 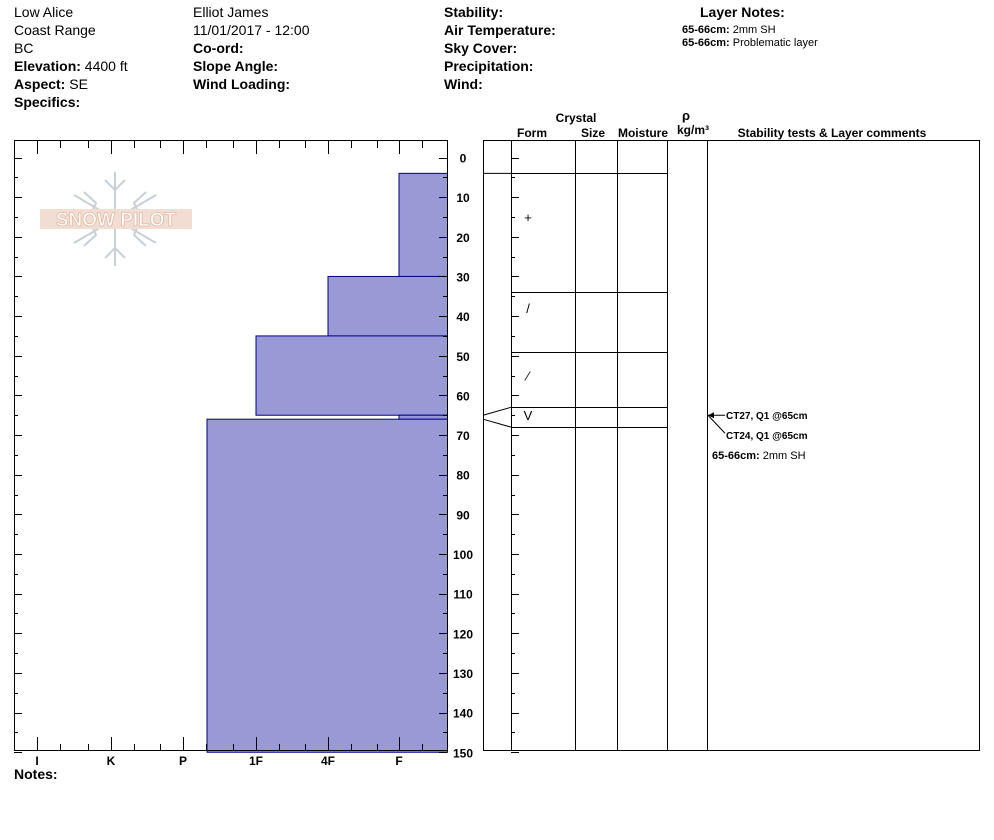 What do you see at coordinates (463, 238) in the screenshot?
I see `depth-tick-label: 20` at bounding box center [463, 238].